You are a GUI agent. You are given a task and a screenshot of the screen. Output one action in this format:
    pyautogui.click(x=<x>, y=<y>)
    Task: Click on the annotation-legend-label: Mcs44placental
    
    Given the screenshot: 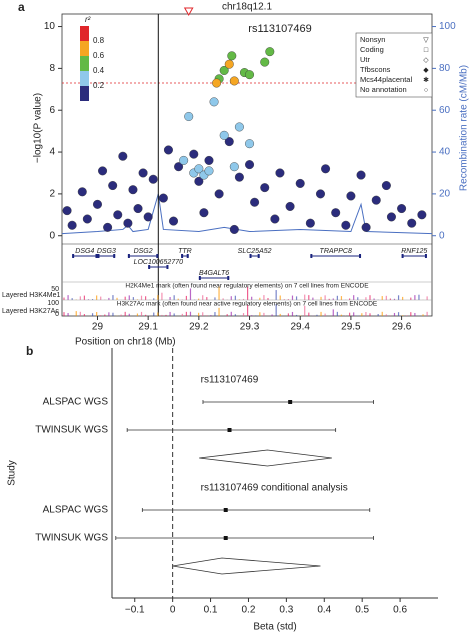 What is the action you would take?
    pyautogui.click(x=386, y=79)
    